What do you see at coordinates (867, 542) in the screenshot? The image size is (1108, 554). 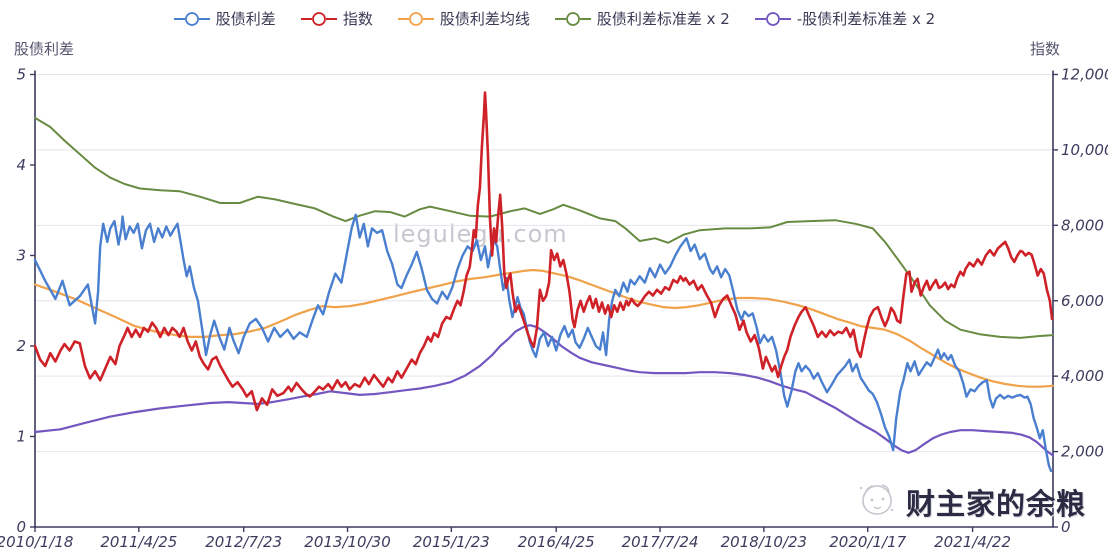 I see `x-tick-label: 2020/1/17` at bounding box center [867, 542].